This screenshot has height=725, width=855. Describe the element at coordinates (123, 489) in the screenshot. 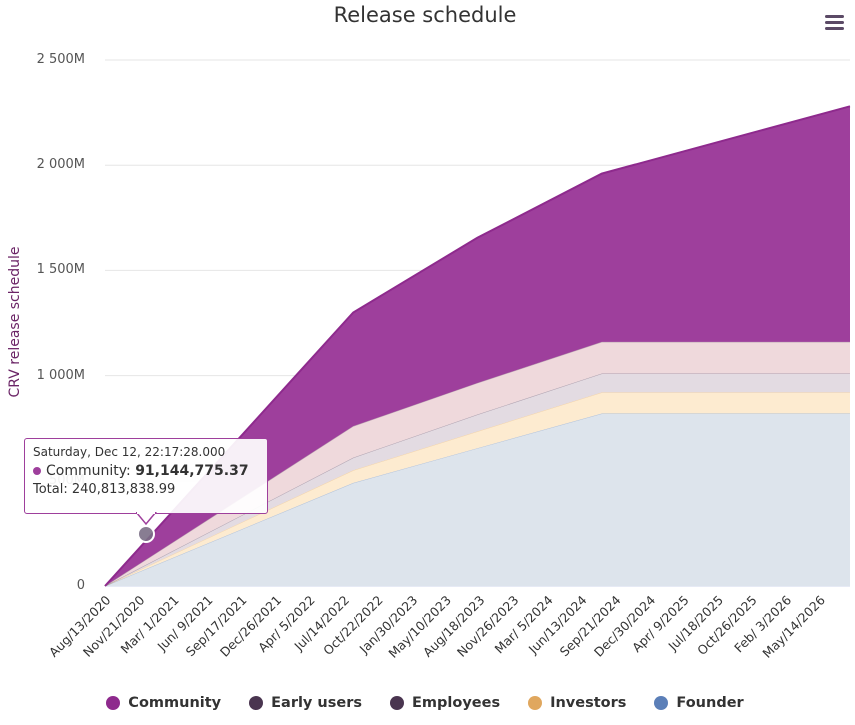

I see `tooltip-total: 240,813,838.99` at that location.